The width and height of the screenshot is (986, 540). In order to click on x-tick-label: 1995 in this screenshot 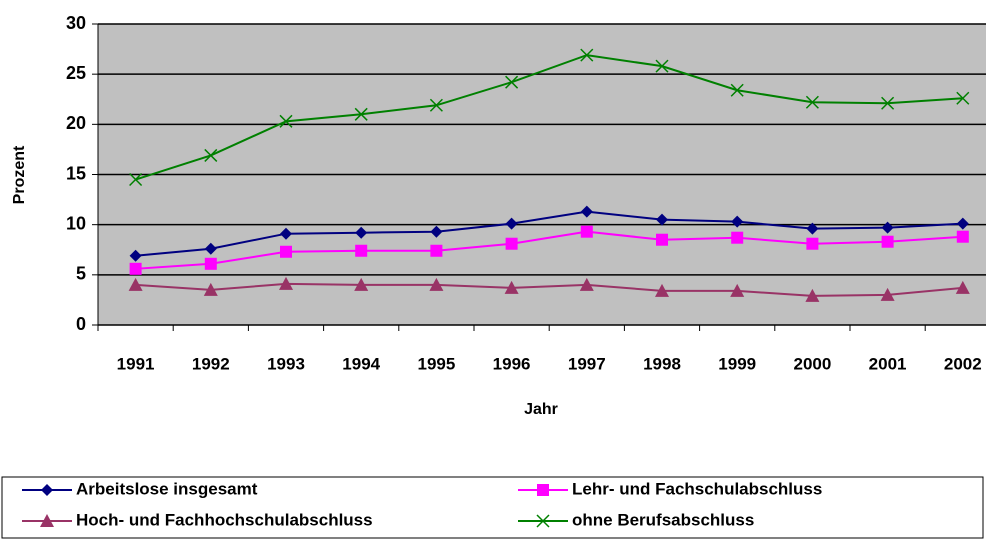, I will do `click(436, 363)`.